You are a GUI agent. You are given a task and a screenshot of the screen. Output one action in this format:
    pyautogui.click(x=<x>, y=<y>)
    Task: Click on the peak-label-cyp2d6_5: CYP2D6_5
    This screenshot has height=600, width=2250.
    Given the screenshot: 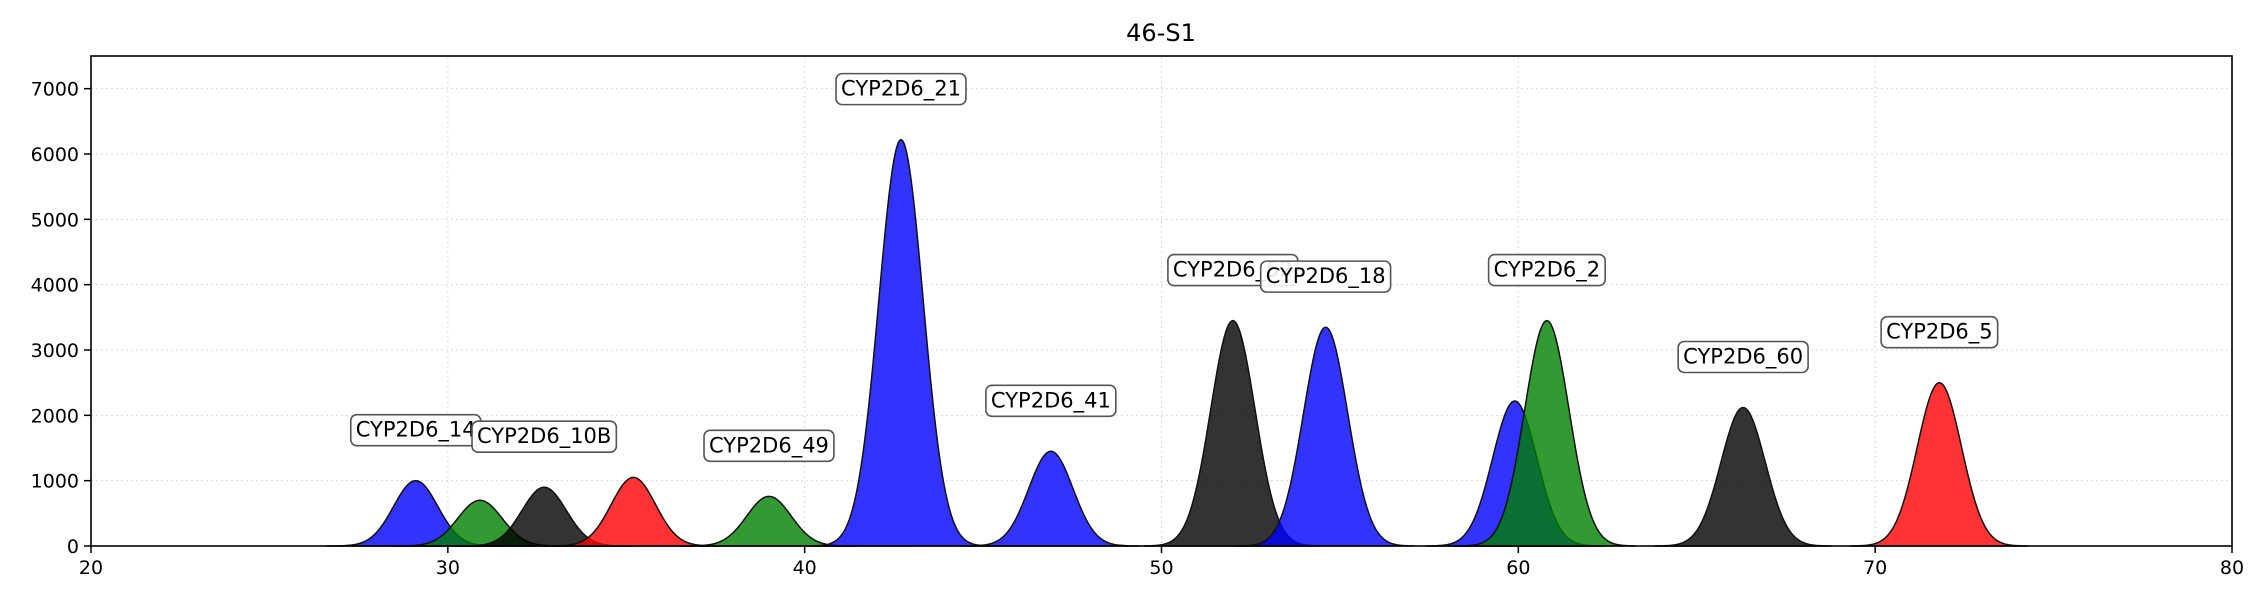 What is the action you would take?
    pyautogui.click(x=1939, y=332)
    